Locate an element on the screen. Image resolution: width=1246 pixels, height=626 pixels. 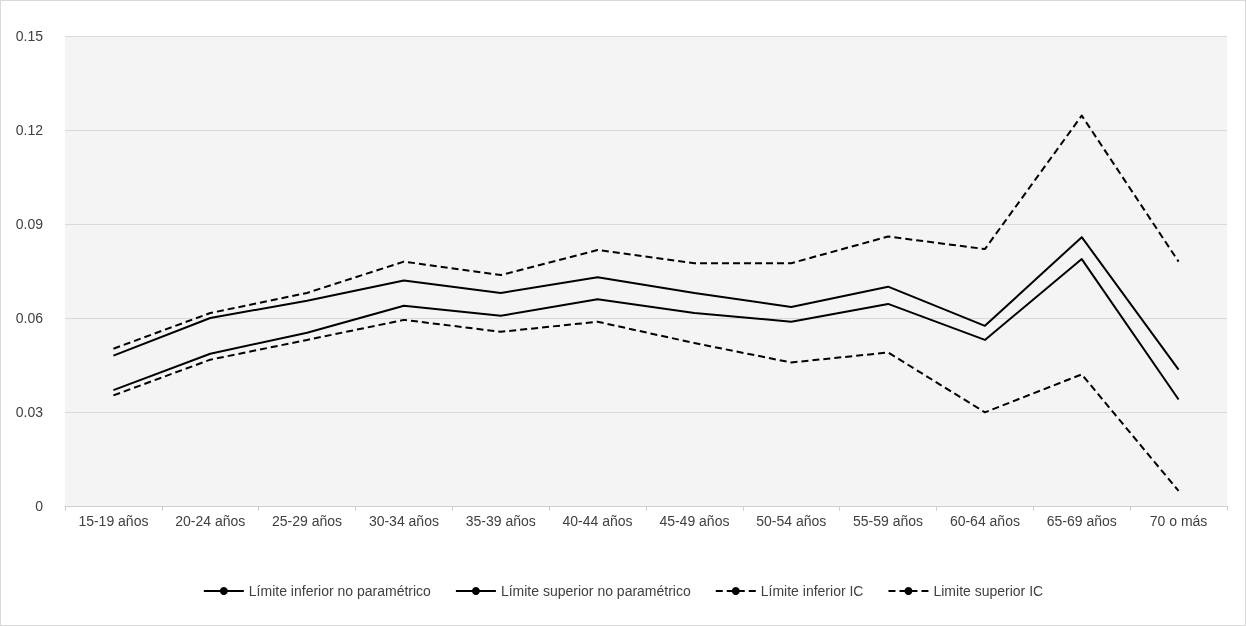
legend-label: Limite superior IC is located at coordinates (988, 591).